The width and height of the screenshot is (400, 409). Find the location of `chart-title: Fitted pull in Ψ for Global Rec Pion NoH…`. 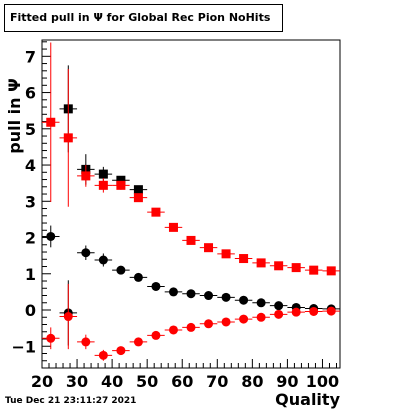

chart-title: Fitted pull in Ψ for Global Rec Pion NoH… is located at coordinates (143, 18).